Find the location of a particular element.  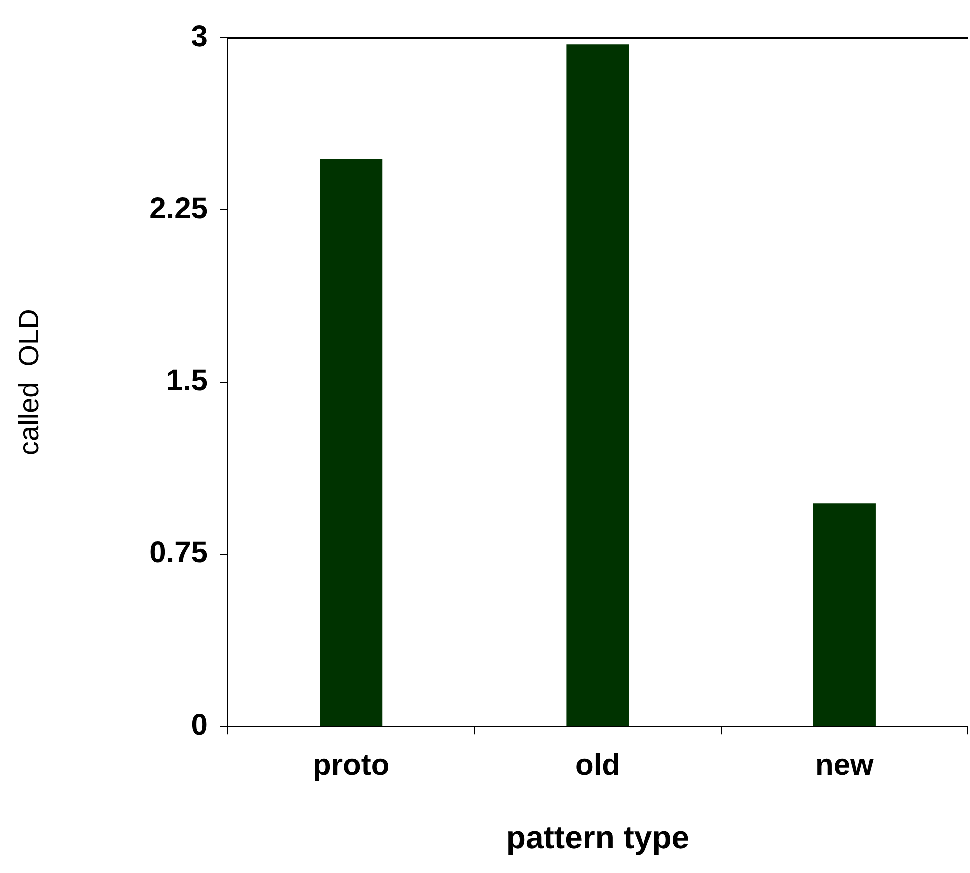

y-axis-title: called OLD is located at coordinates (29, 382).